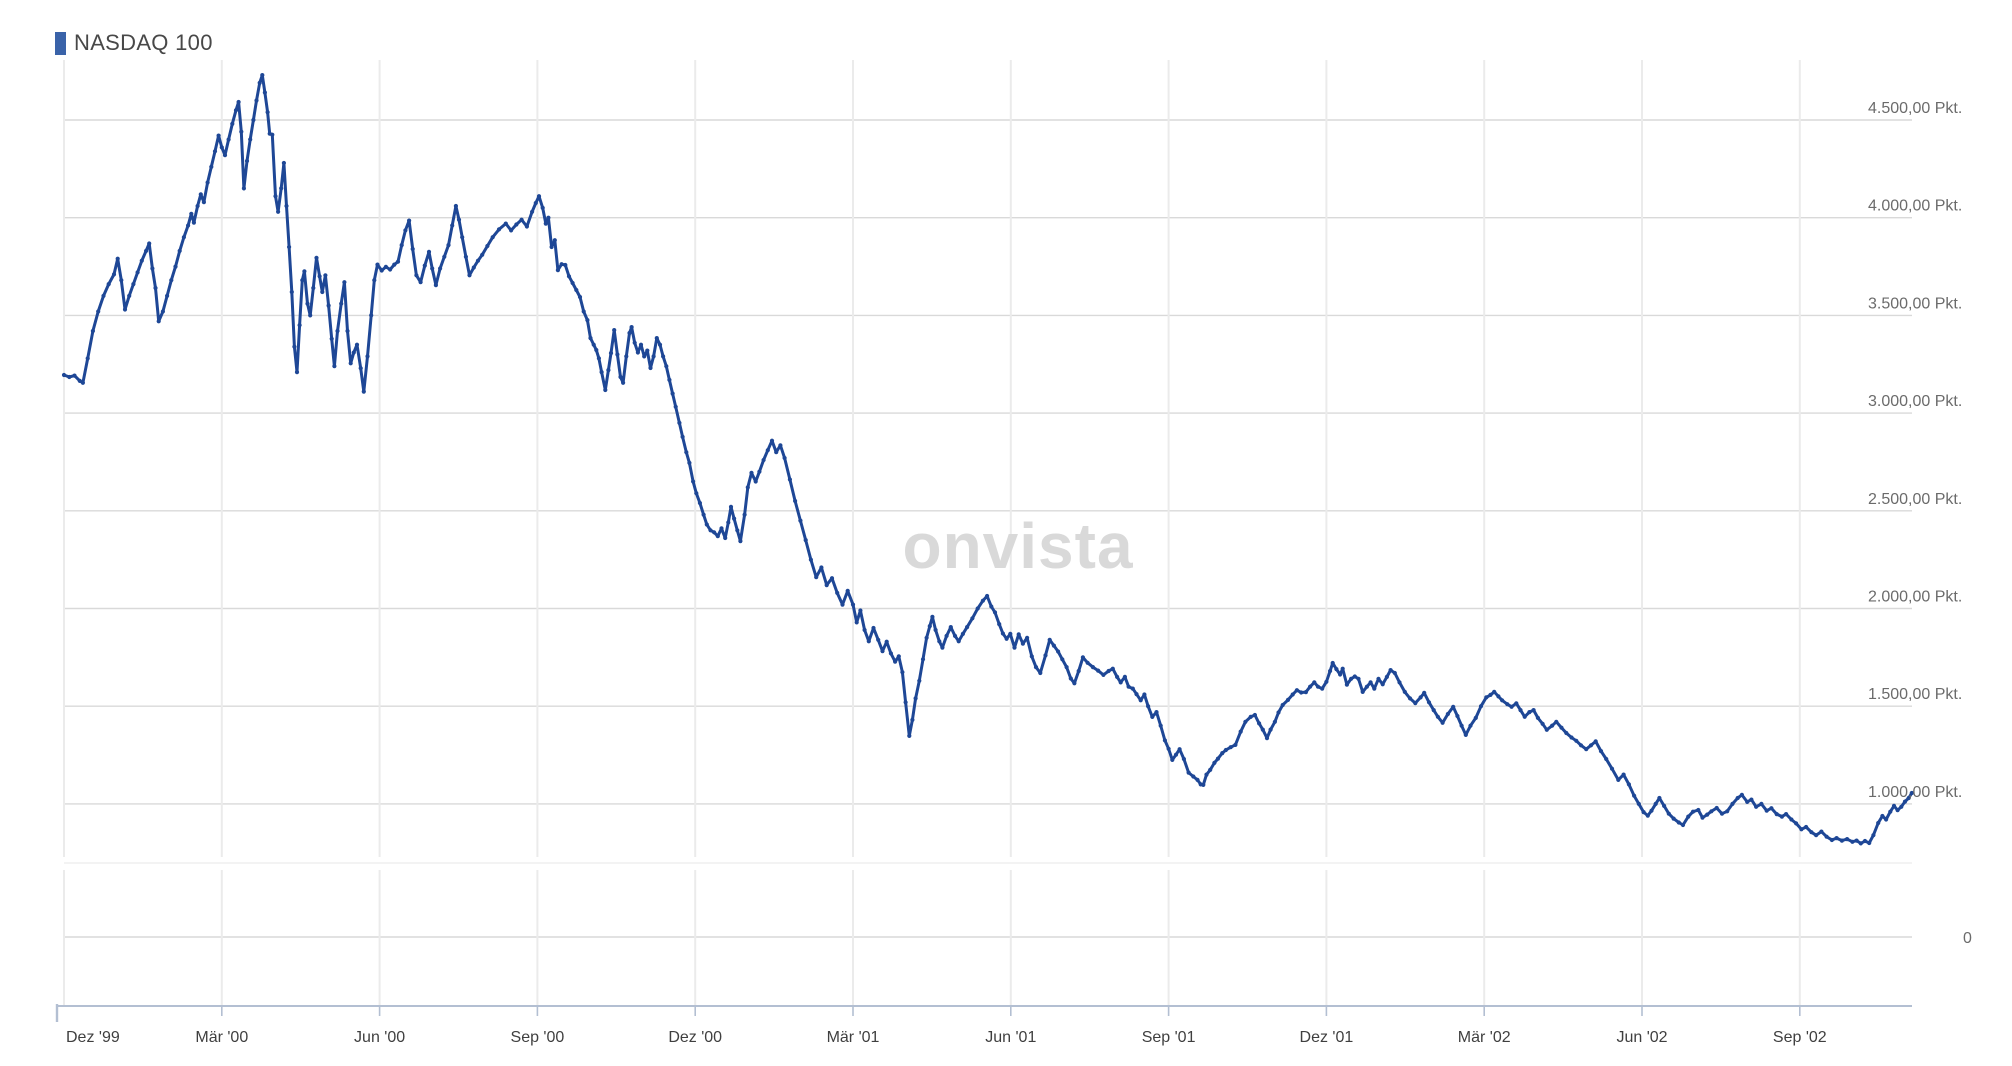 The width and height of the screenshot is (2012, 1066). I want to click on y-axis-label: 2.500,00 Pkt., so click(1915, 499).